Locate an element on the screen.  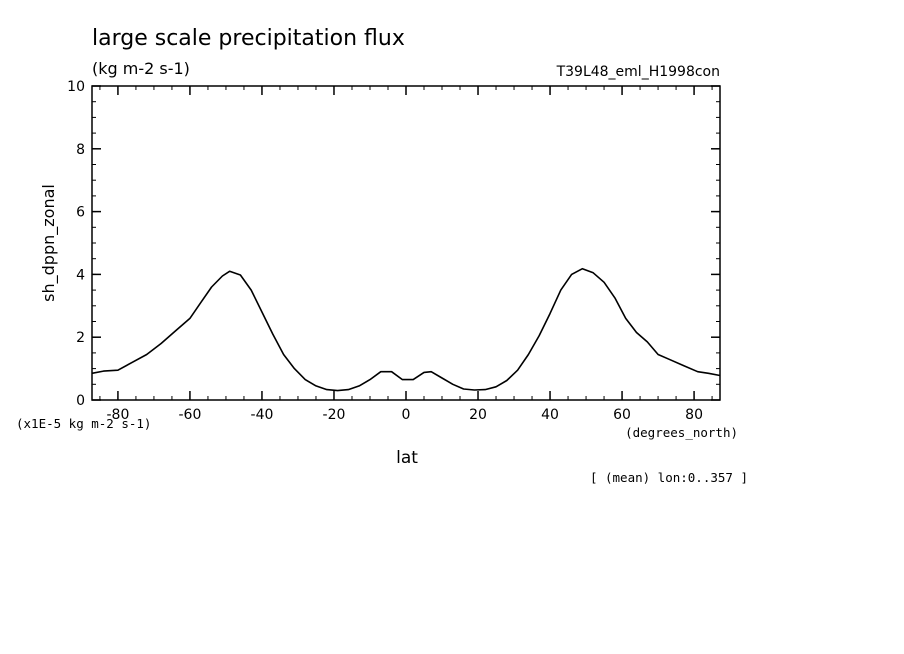
footnote: [ (mean) lon:0..357 ] is located at coordinates (669, 477).